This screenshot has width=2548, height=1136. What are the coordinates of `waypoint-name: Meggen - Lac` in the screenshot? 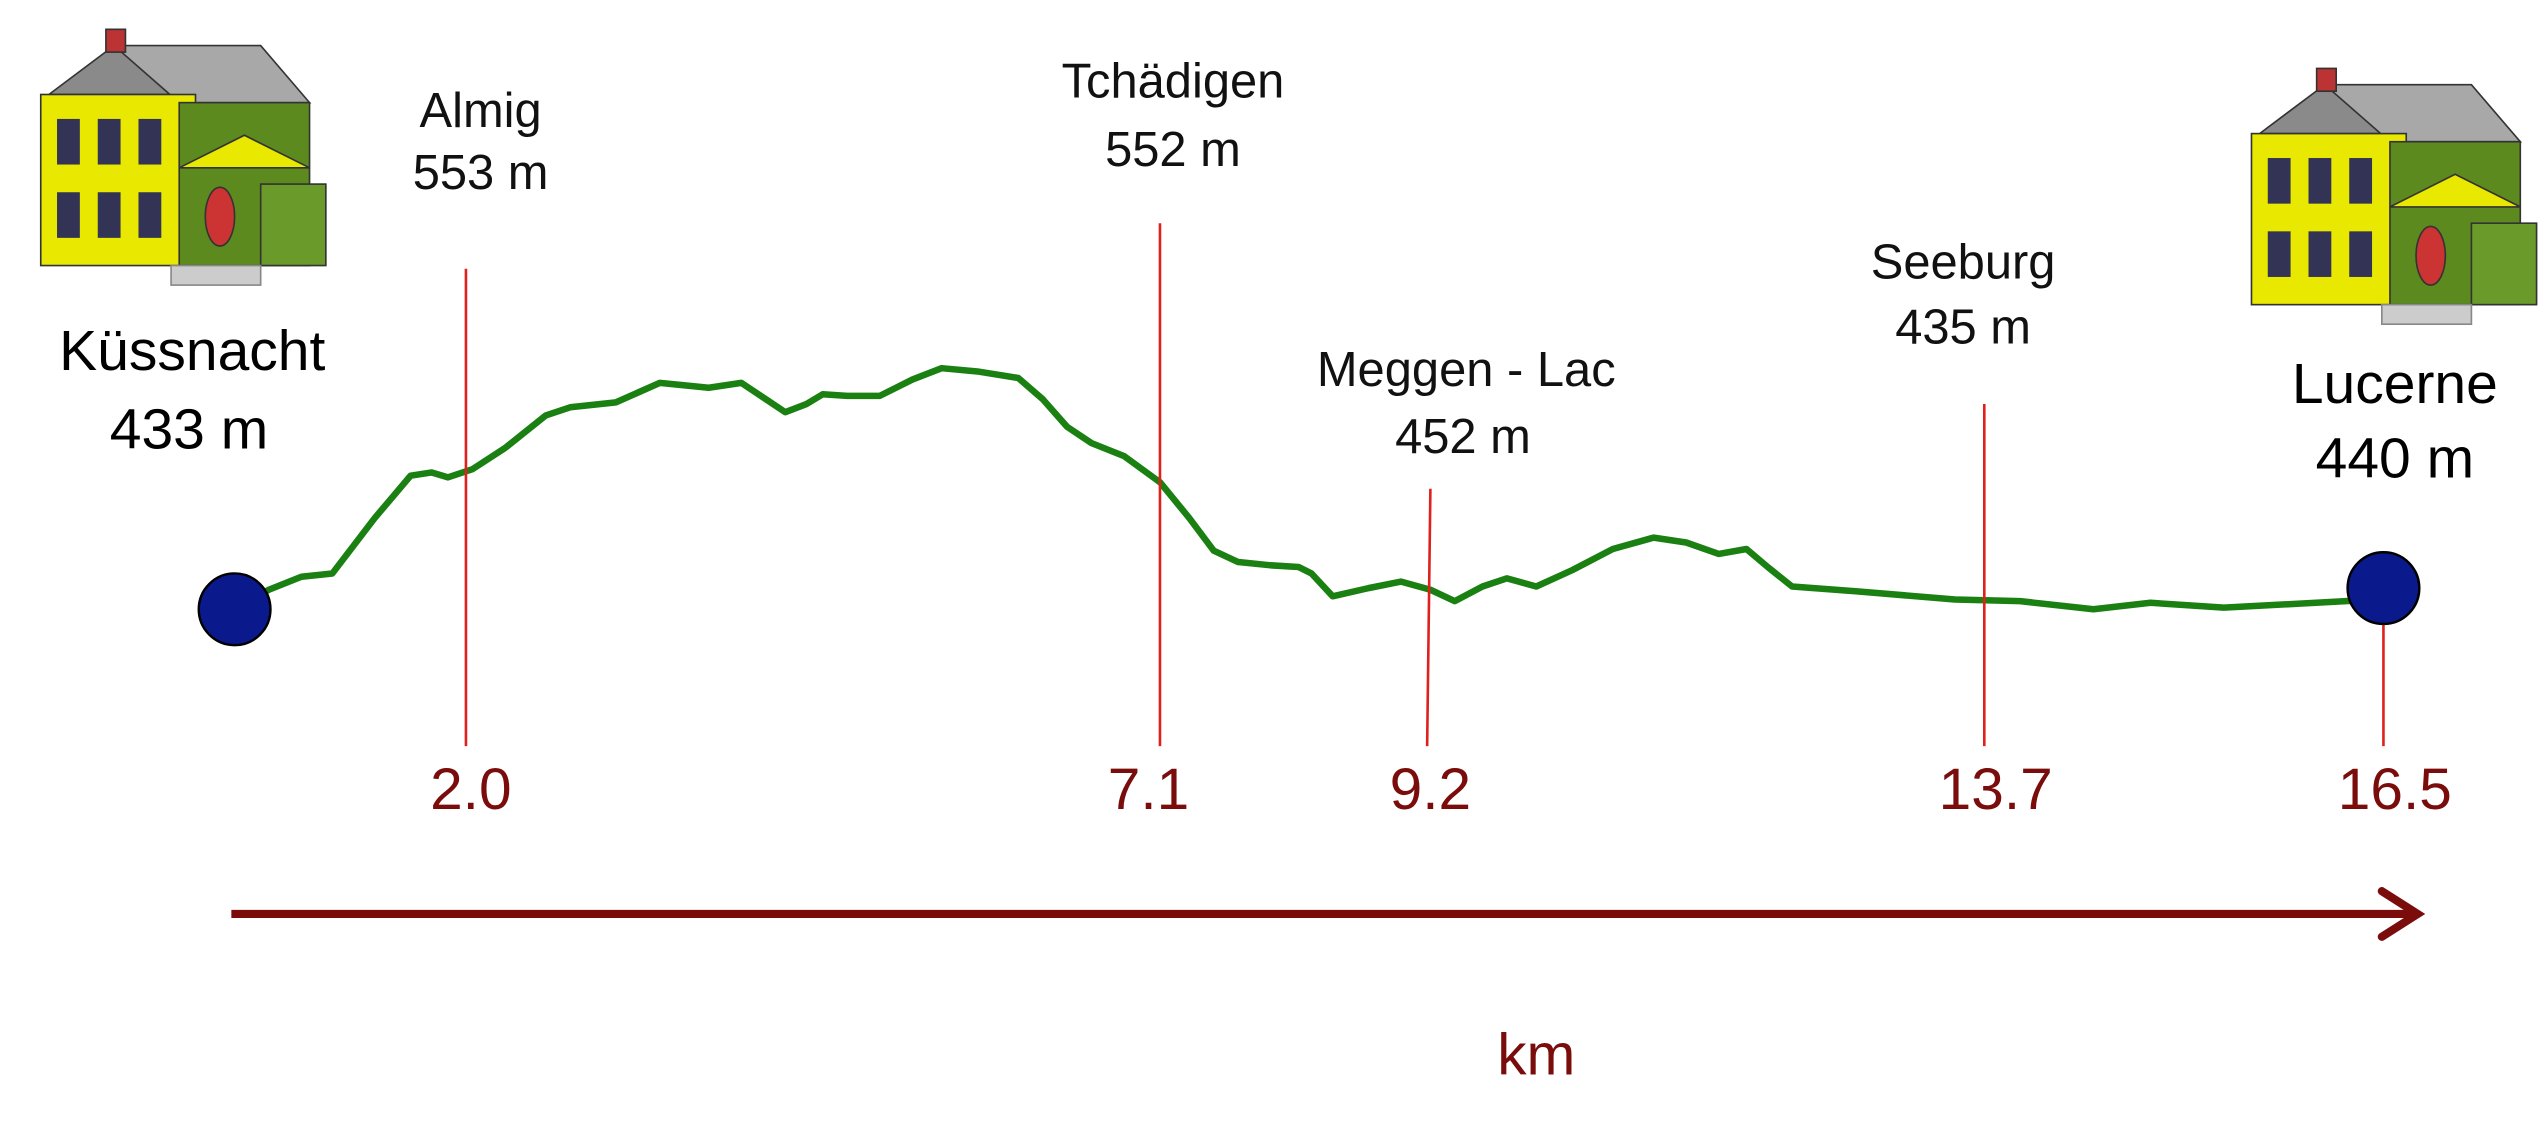 It's located at (1466, 370).